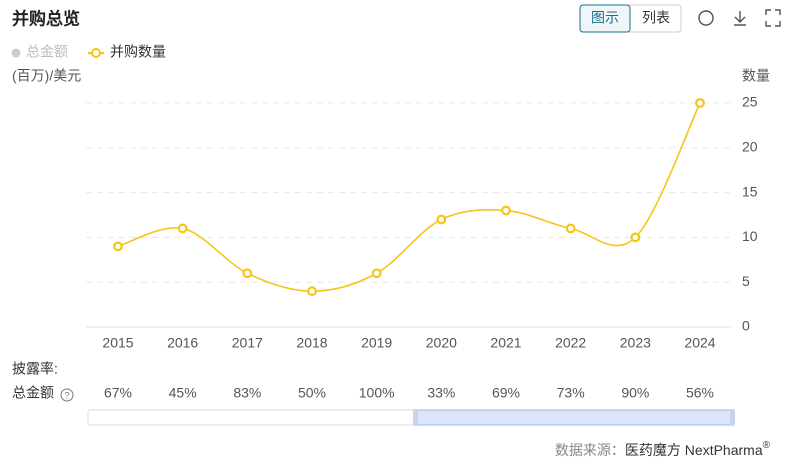 The height and width of the screenshot is (467, 791). What do you see at coordinates (182, 343) in the screenshot?
I see `x-tick-label: 2016` at bounding box center [182, 343].